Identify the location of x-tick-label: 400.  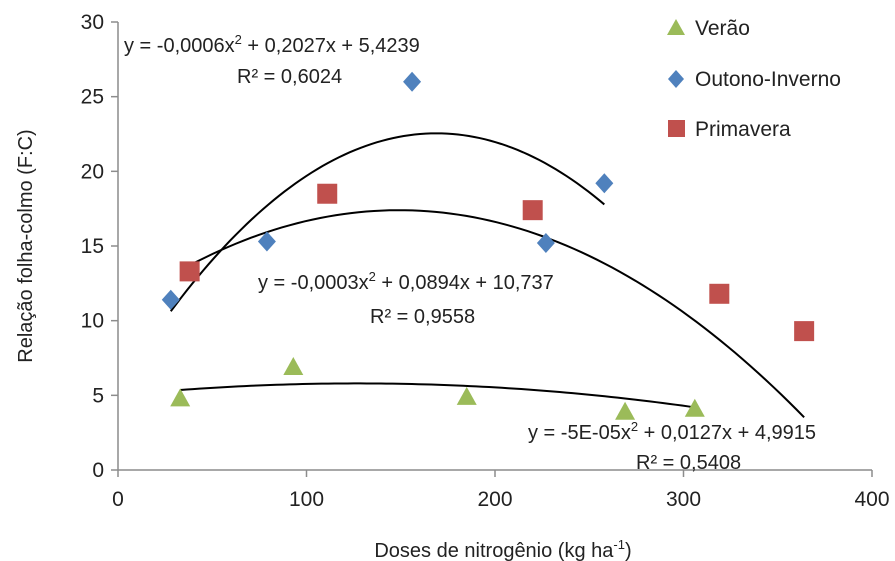
(871, 499).